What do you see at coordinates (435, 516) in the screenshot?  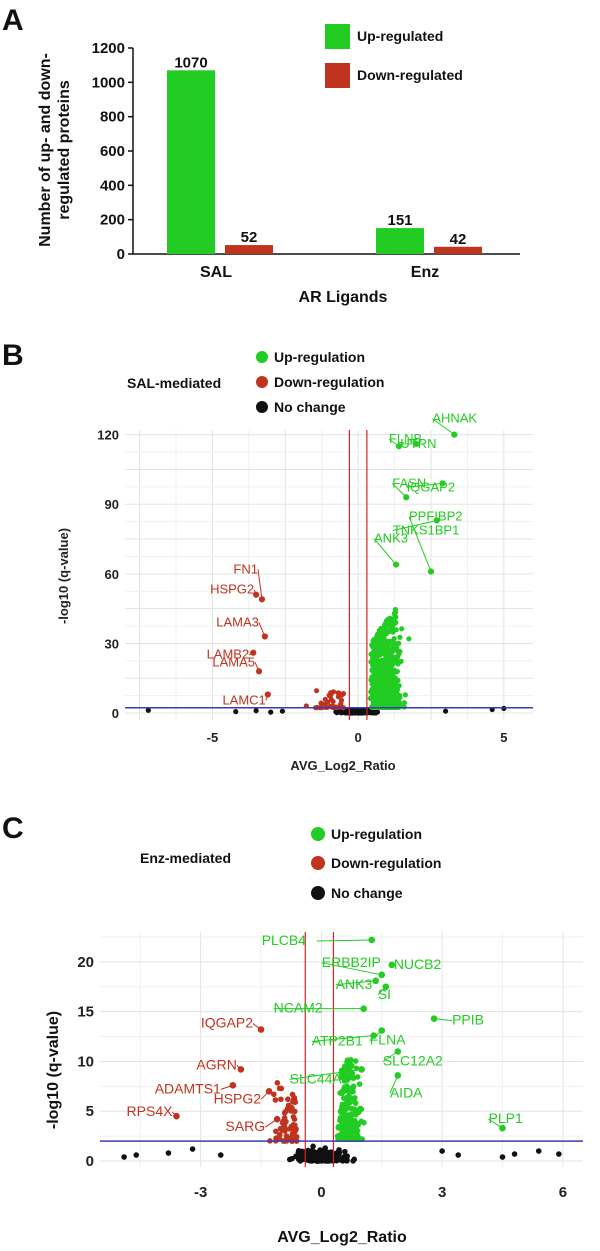 I see `gene-label-ppfibp2: PPFIBP2` at bounding box center [435, 516].